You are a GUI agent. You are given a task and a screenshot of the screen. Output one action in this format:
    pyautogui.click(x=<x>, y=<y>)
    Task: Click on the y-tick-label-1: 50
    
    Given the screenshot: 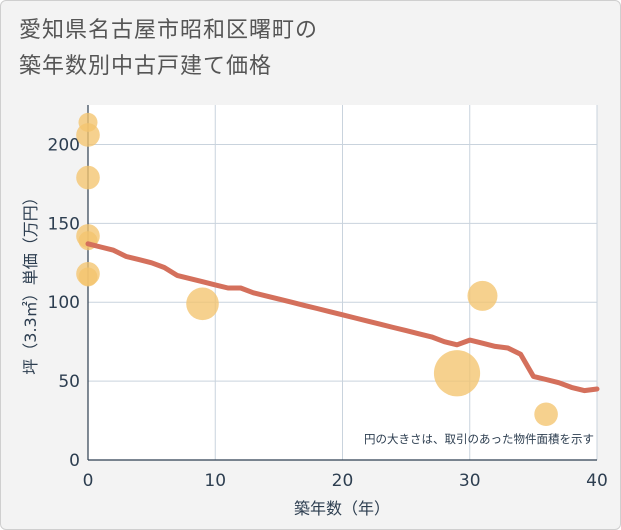 What is the action you would take?
    pyautogui.click(x=69, y=382)
    